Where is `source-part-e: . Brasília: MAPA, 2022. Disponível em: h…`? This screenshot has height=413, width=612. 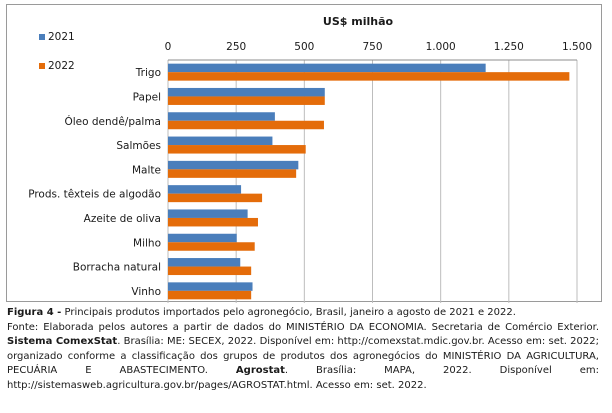 source-part-e: . Brasília: MAPA, 2022. Disponível em: h… is located at coordinates (303, 378).